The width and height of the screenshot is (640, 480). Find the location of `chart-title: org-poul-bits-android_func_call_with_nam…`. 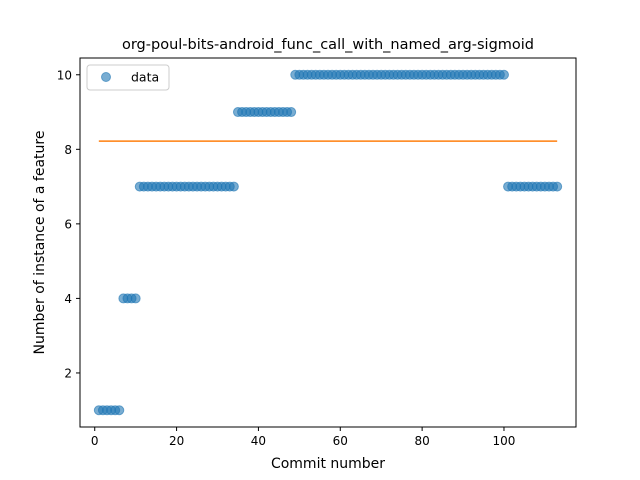

chart-title: org-poul-bits-android_func_call_with_nam… is located at coordinates (328, 45).